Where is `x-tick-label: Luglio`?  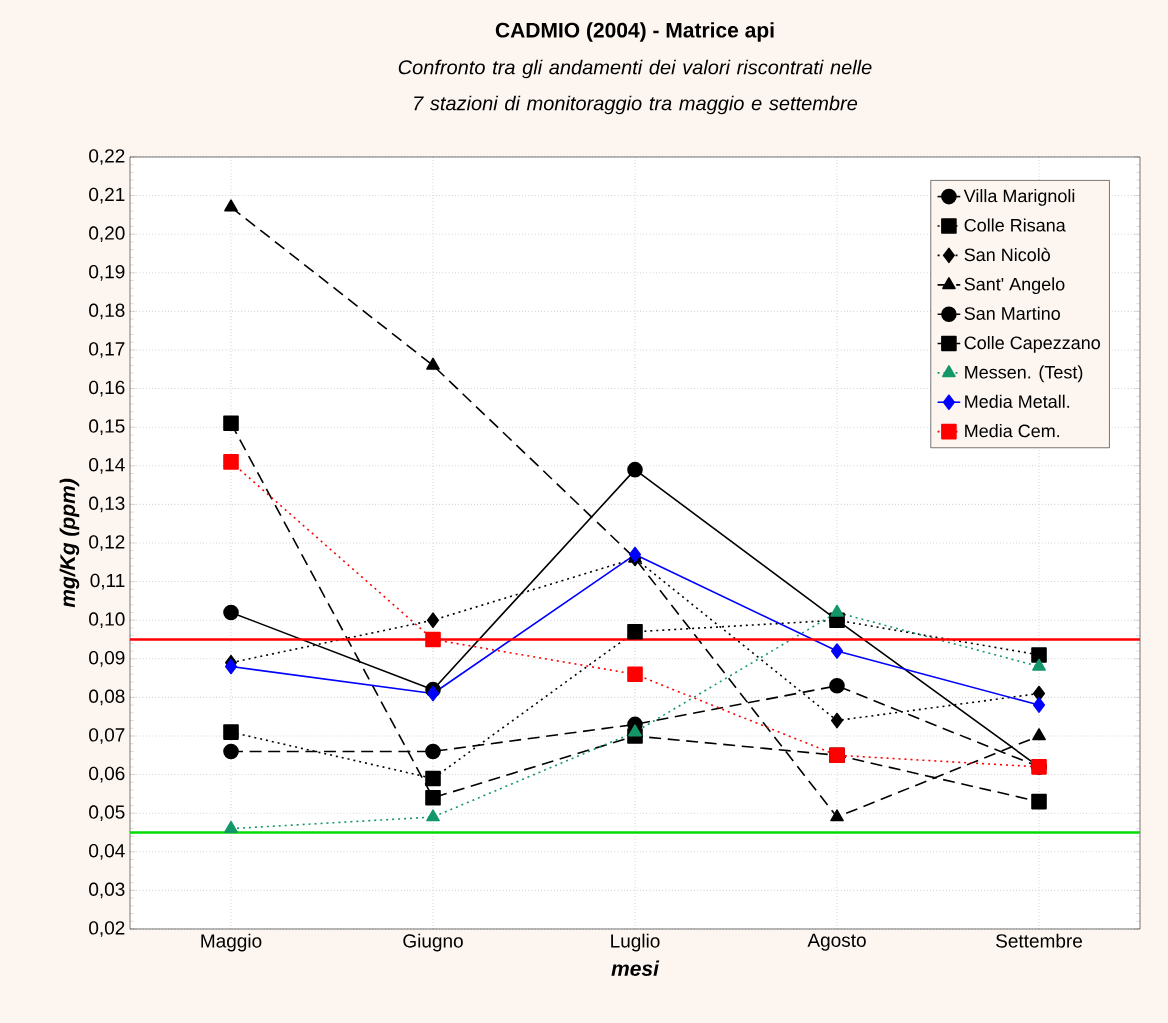 x-tick-label: Luglio is located at coordinates (635, 942).